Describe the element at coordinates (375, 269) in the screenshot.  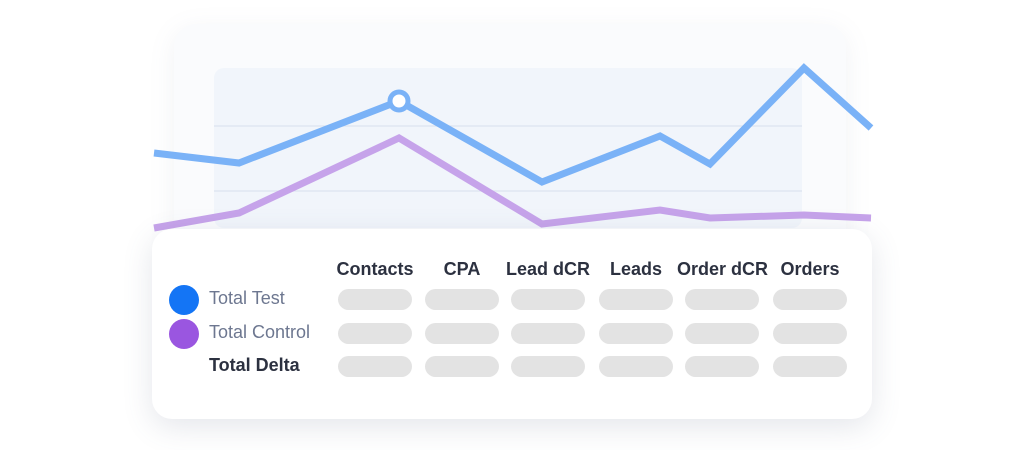
I see `column-header-contacts: Contacts` at that location.